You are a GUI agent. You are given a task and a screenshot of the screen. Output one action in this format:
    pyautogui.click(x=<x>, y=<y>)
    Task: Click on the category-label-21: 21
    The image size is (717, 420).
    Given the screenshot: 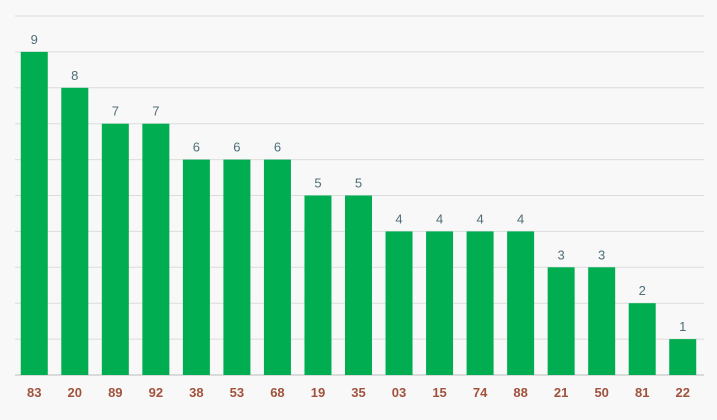 What is the action you would take?
    pyautogui.click(x=561, y=392)
    